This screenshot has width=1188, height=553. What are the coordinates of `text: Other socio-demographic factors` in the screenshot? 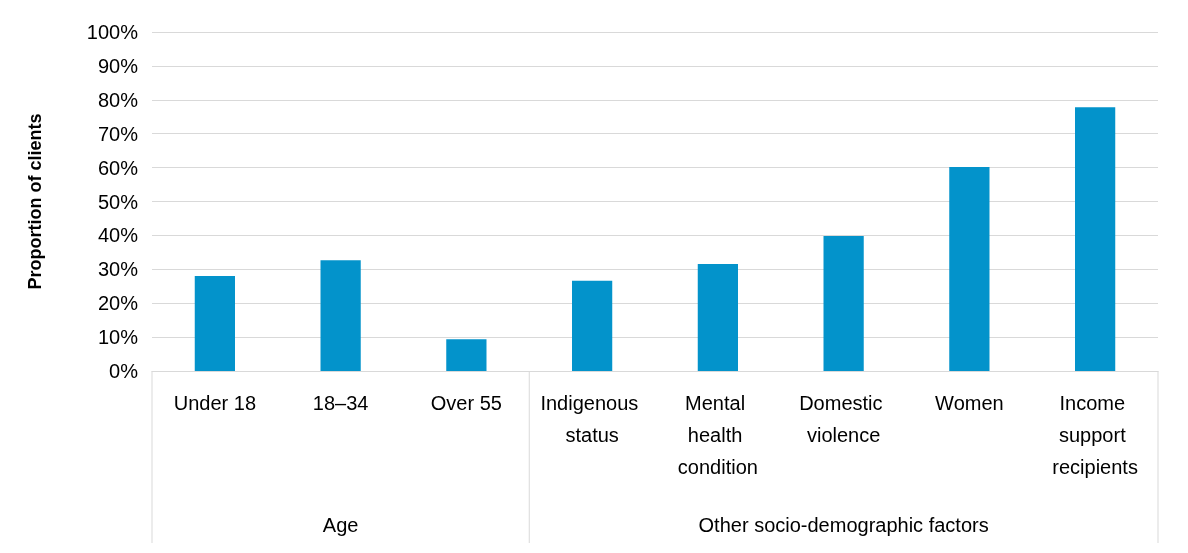 It's located at (843, 525).